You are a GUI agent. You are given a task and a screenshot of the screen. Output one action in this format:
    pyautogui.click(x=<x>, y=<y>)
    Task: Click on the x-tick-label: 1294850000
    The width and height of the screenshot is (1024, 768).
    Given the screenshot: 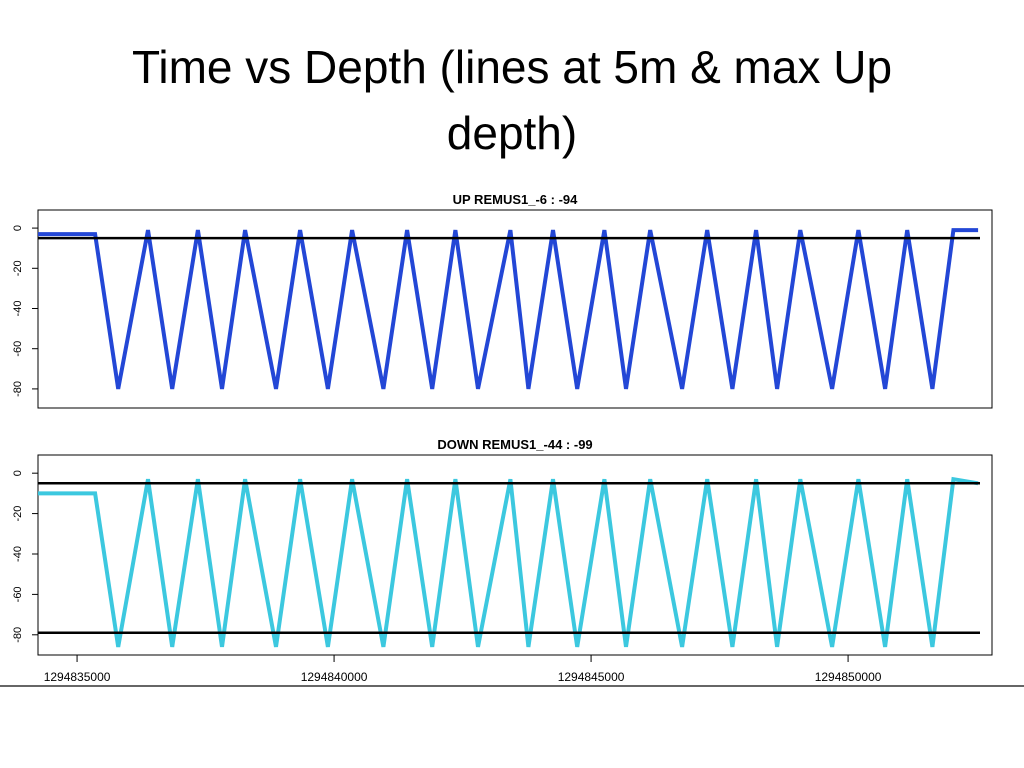 What is the action you would take?
    pyautogui.click(x=848, y=677)
    